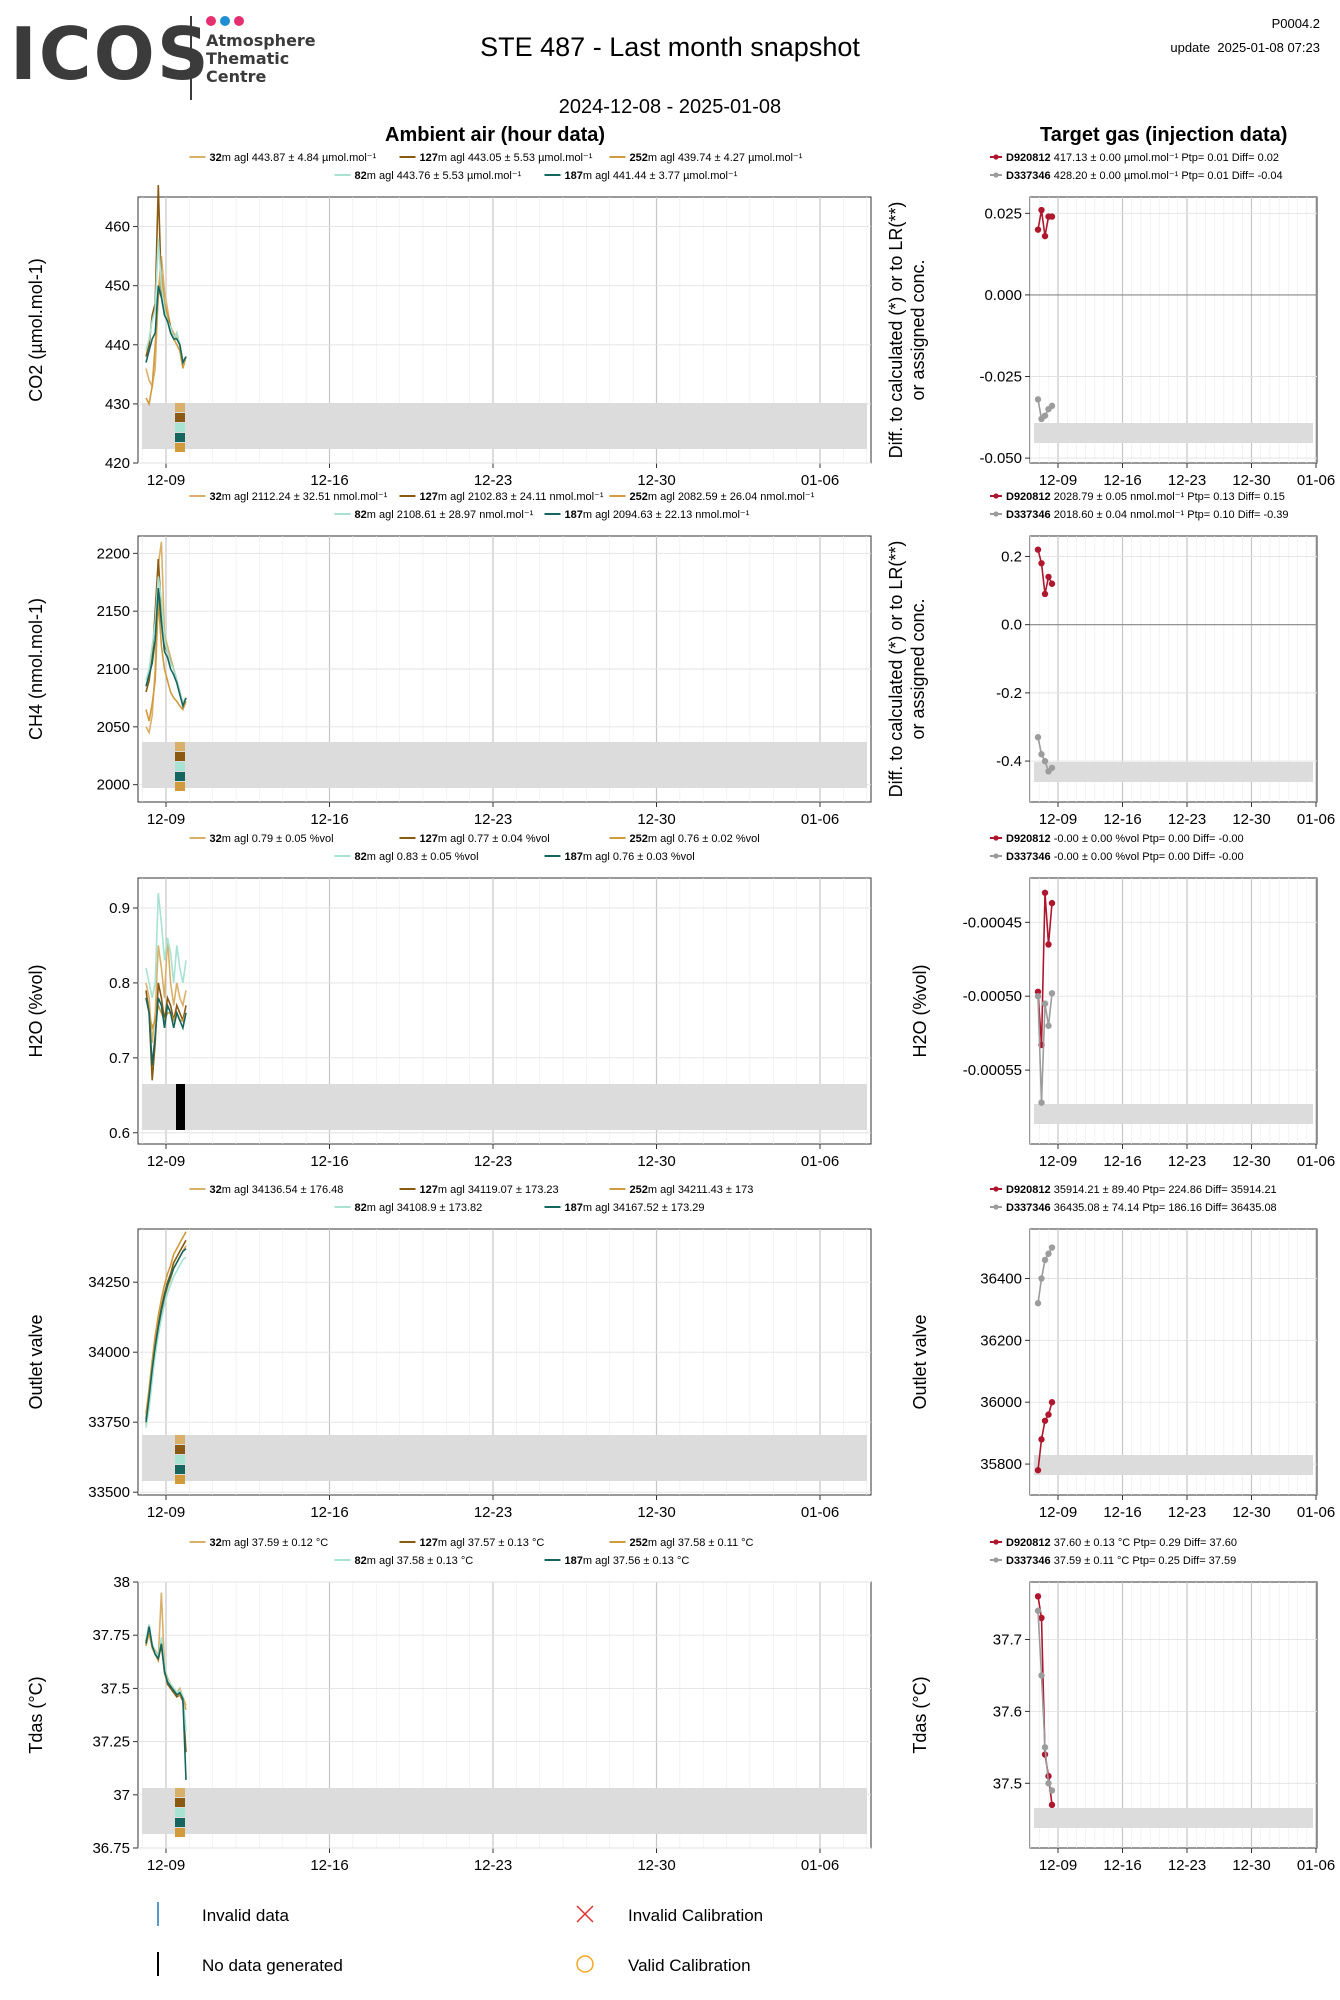 This screenshot has height=2000, width=1340. What do you see at coordinates (429, 1190) in the screenshot?
I see `legend-height: 127` at bounding box center [429, 1190].